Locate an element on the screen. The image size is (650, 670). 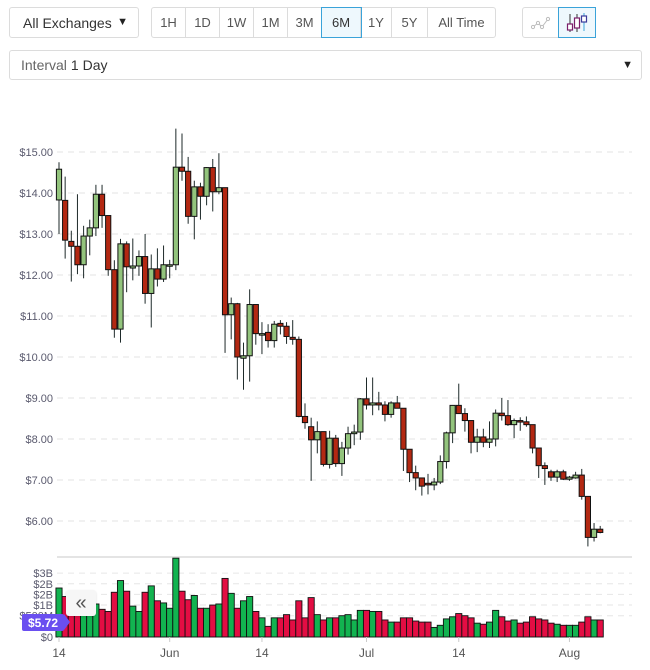
interval-select: Interval 1 Day ▼ is located at coordinates (325, 65).